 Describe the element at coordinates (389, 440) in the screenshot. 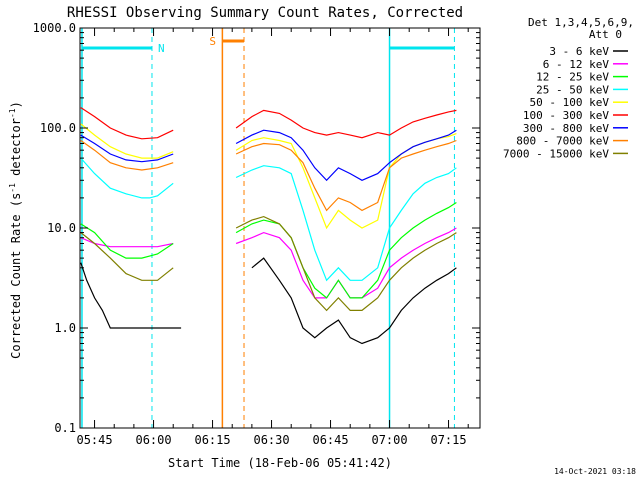

I see `x-tick-label: 07:00` at that location.